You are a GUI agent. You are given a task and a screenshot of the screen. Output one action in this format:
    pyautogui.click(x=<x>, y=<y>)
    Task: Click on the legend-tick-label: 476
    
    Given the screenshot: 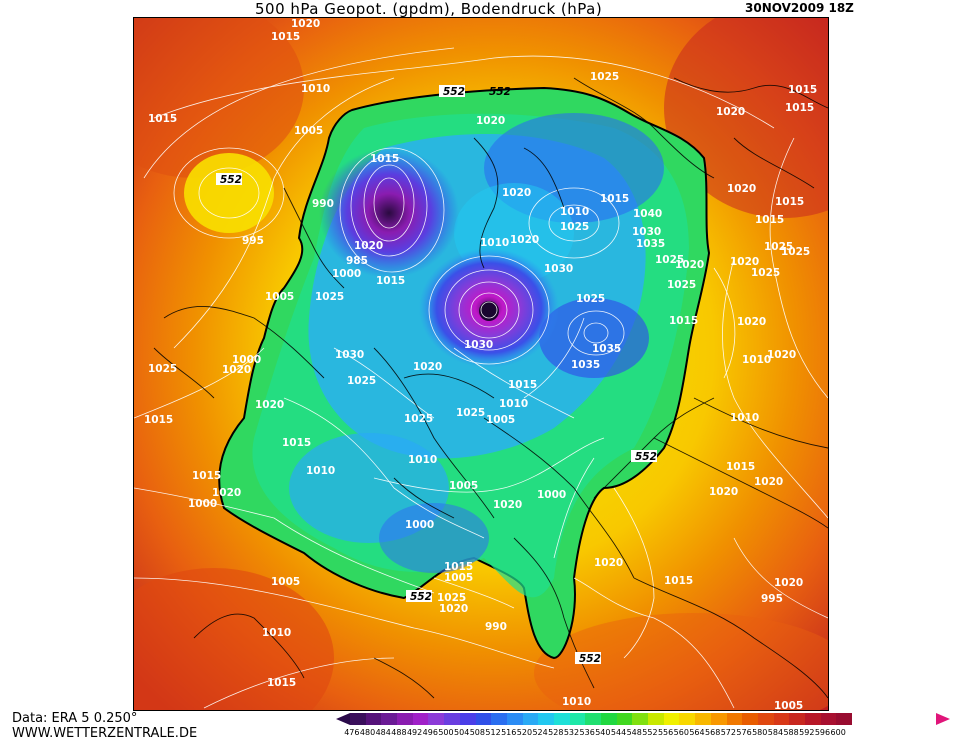 What is the action you would take?
    pyautogui.click(x=352, y=732)
    